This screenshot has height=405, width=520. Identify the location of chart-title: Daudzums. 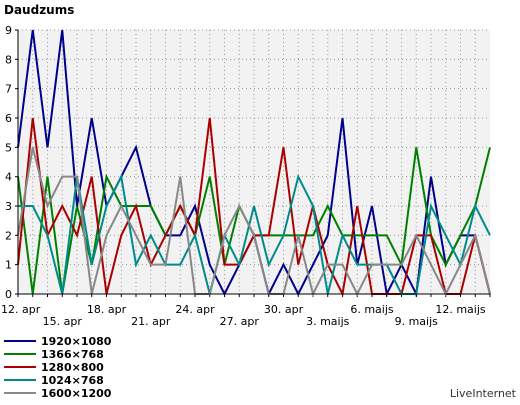
(39, 10).